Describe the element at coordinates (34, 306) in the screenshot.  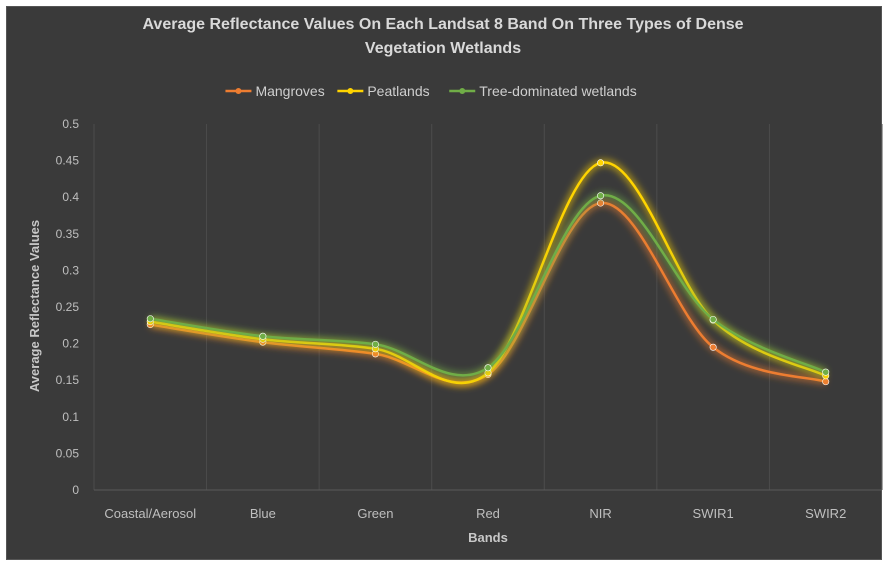
I see `y-axis-label: Average Reflectance Values` at that location.